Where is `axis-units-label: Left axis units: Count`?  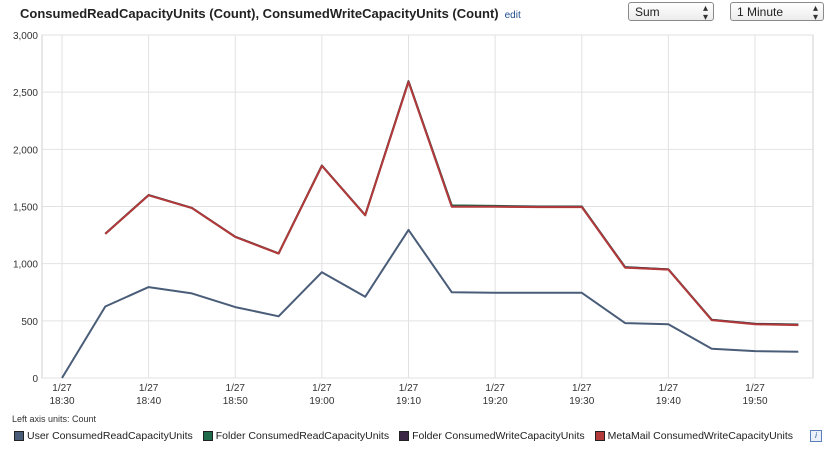
axis-units-label: Left axis units: Count is located at coordinates (54, 419).